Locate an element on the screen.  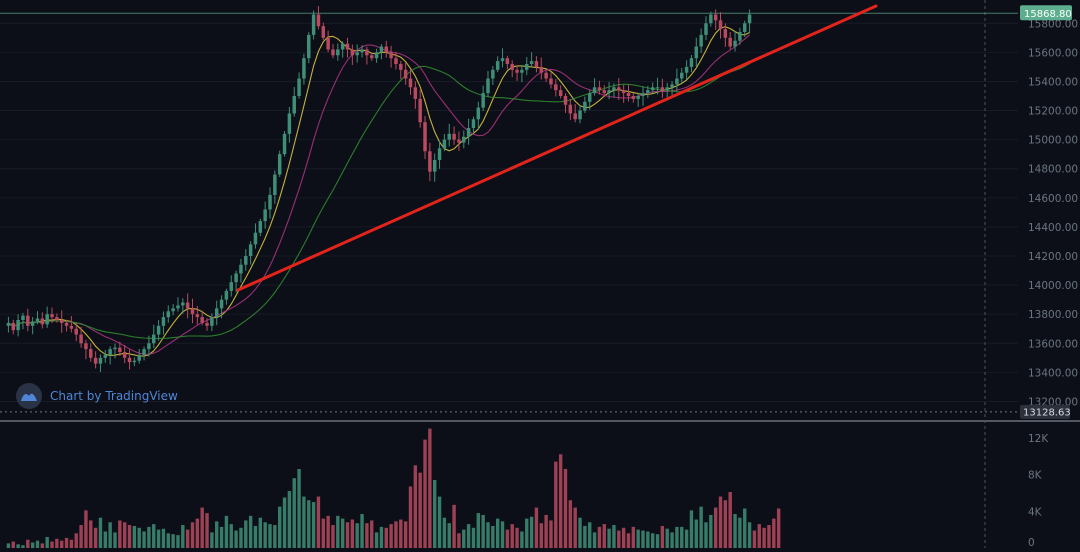
low-price-badge is located at coordinates (1045, 411).